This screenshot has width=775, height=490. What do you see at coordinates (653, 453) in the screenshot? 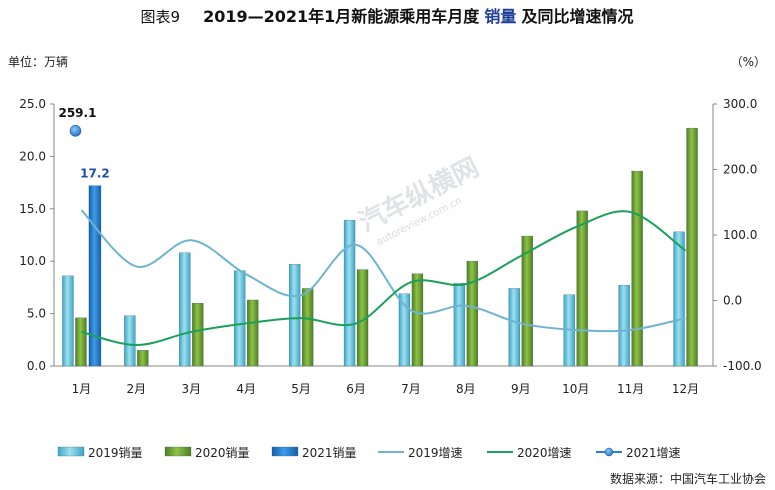
I see `legend-label: 2021增速` at bounding box center [653, 453].